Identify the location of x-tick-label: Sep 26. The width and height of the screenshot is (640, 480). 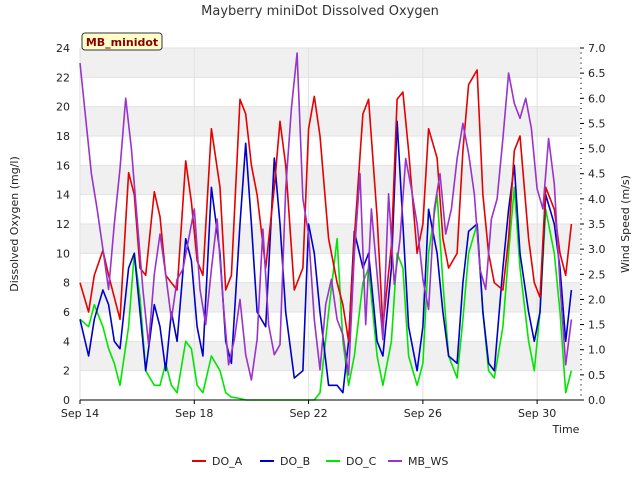
(423, 413).